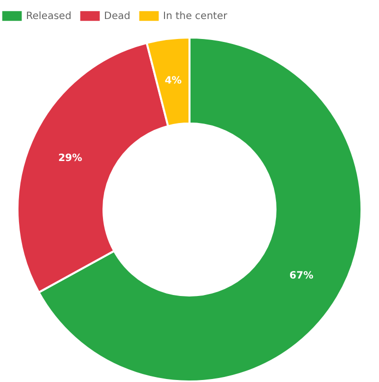  Describe the element at coordinates (173, 81) in the screenshot. I see `data-label: 4%` at that location.